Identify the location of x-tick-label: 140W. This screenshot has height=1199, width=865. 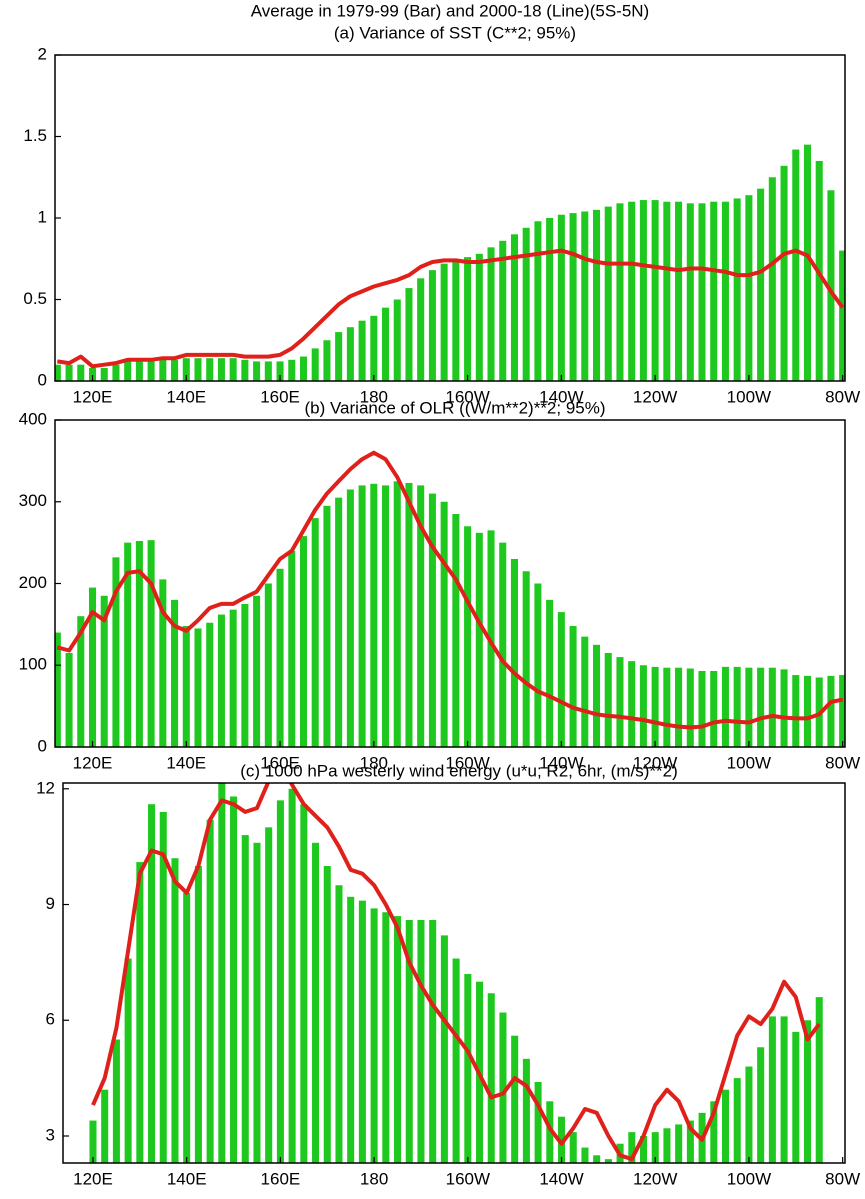
(561, 1178).